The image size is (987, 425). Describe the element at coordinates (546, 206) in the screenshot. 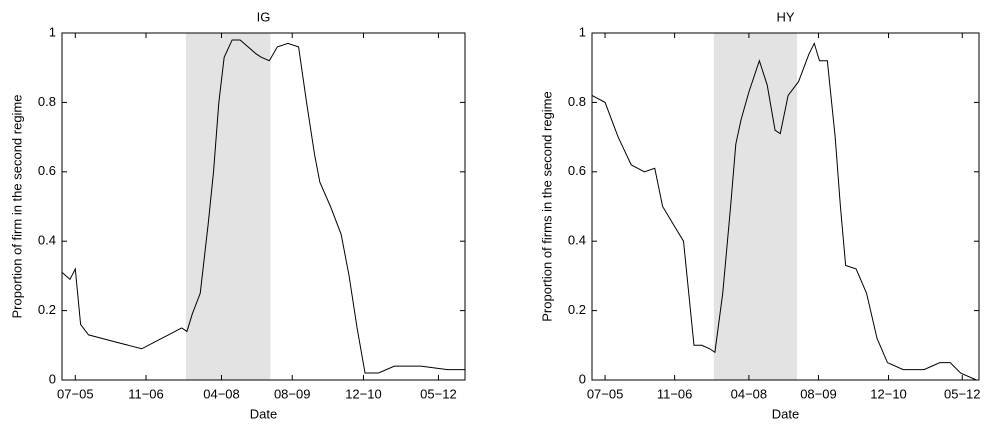

I see `y-axis-label: Proportion of firms in the second regime` at that location.